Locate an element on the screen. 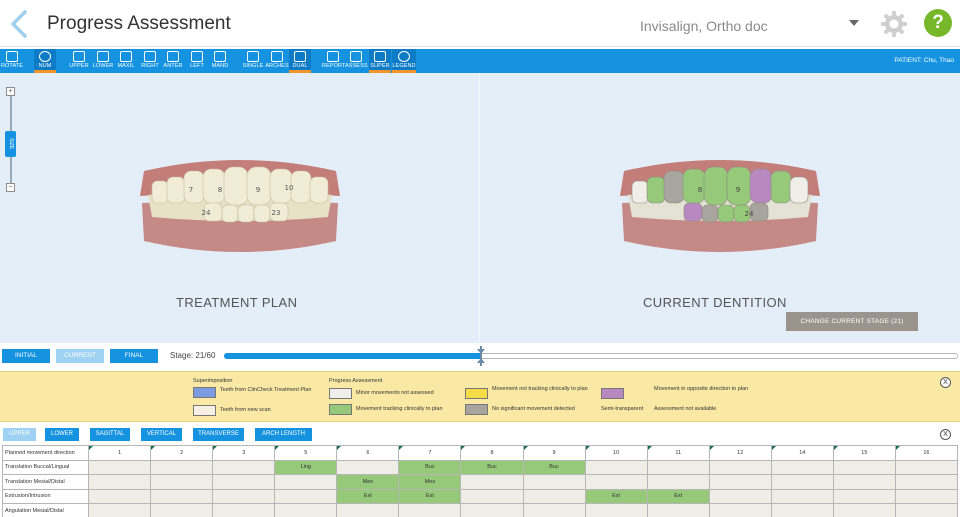 This screenshot has height=517, width=960. not-available-label: Assessment not available is located at coordinates (685, 409).